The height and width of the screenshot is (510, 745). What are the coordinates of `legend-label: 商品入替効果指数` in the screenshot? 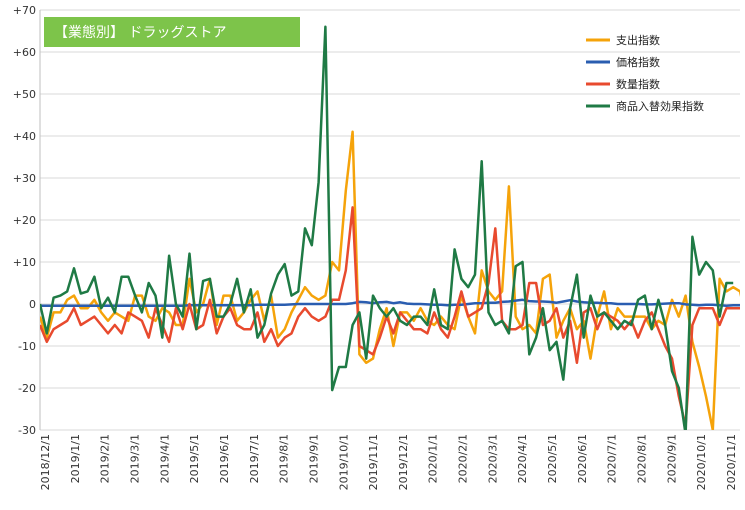 It's located at (660, 106).